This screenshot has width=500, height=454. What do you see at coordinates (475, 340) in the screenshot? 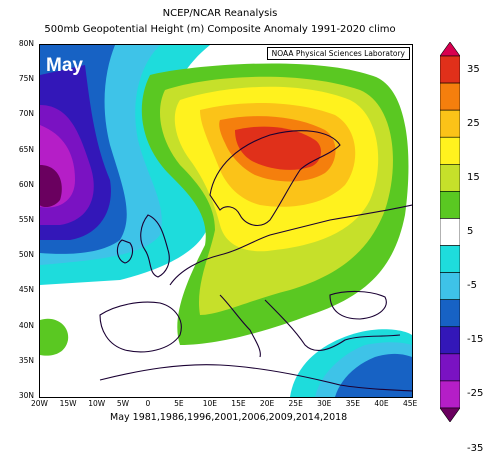
I see `colorbar-label: -15` at bounding box center [475, 340].